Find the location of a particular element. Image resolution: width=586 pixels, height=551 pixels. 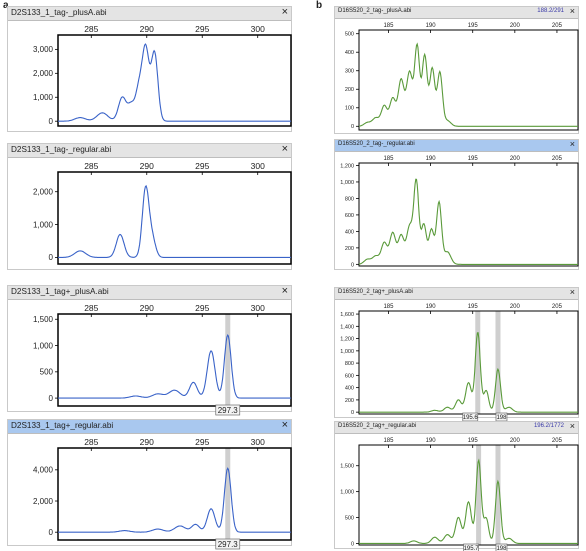

y-tick-label: 2,000 is located at coordinates (43, 501).